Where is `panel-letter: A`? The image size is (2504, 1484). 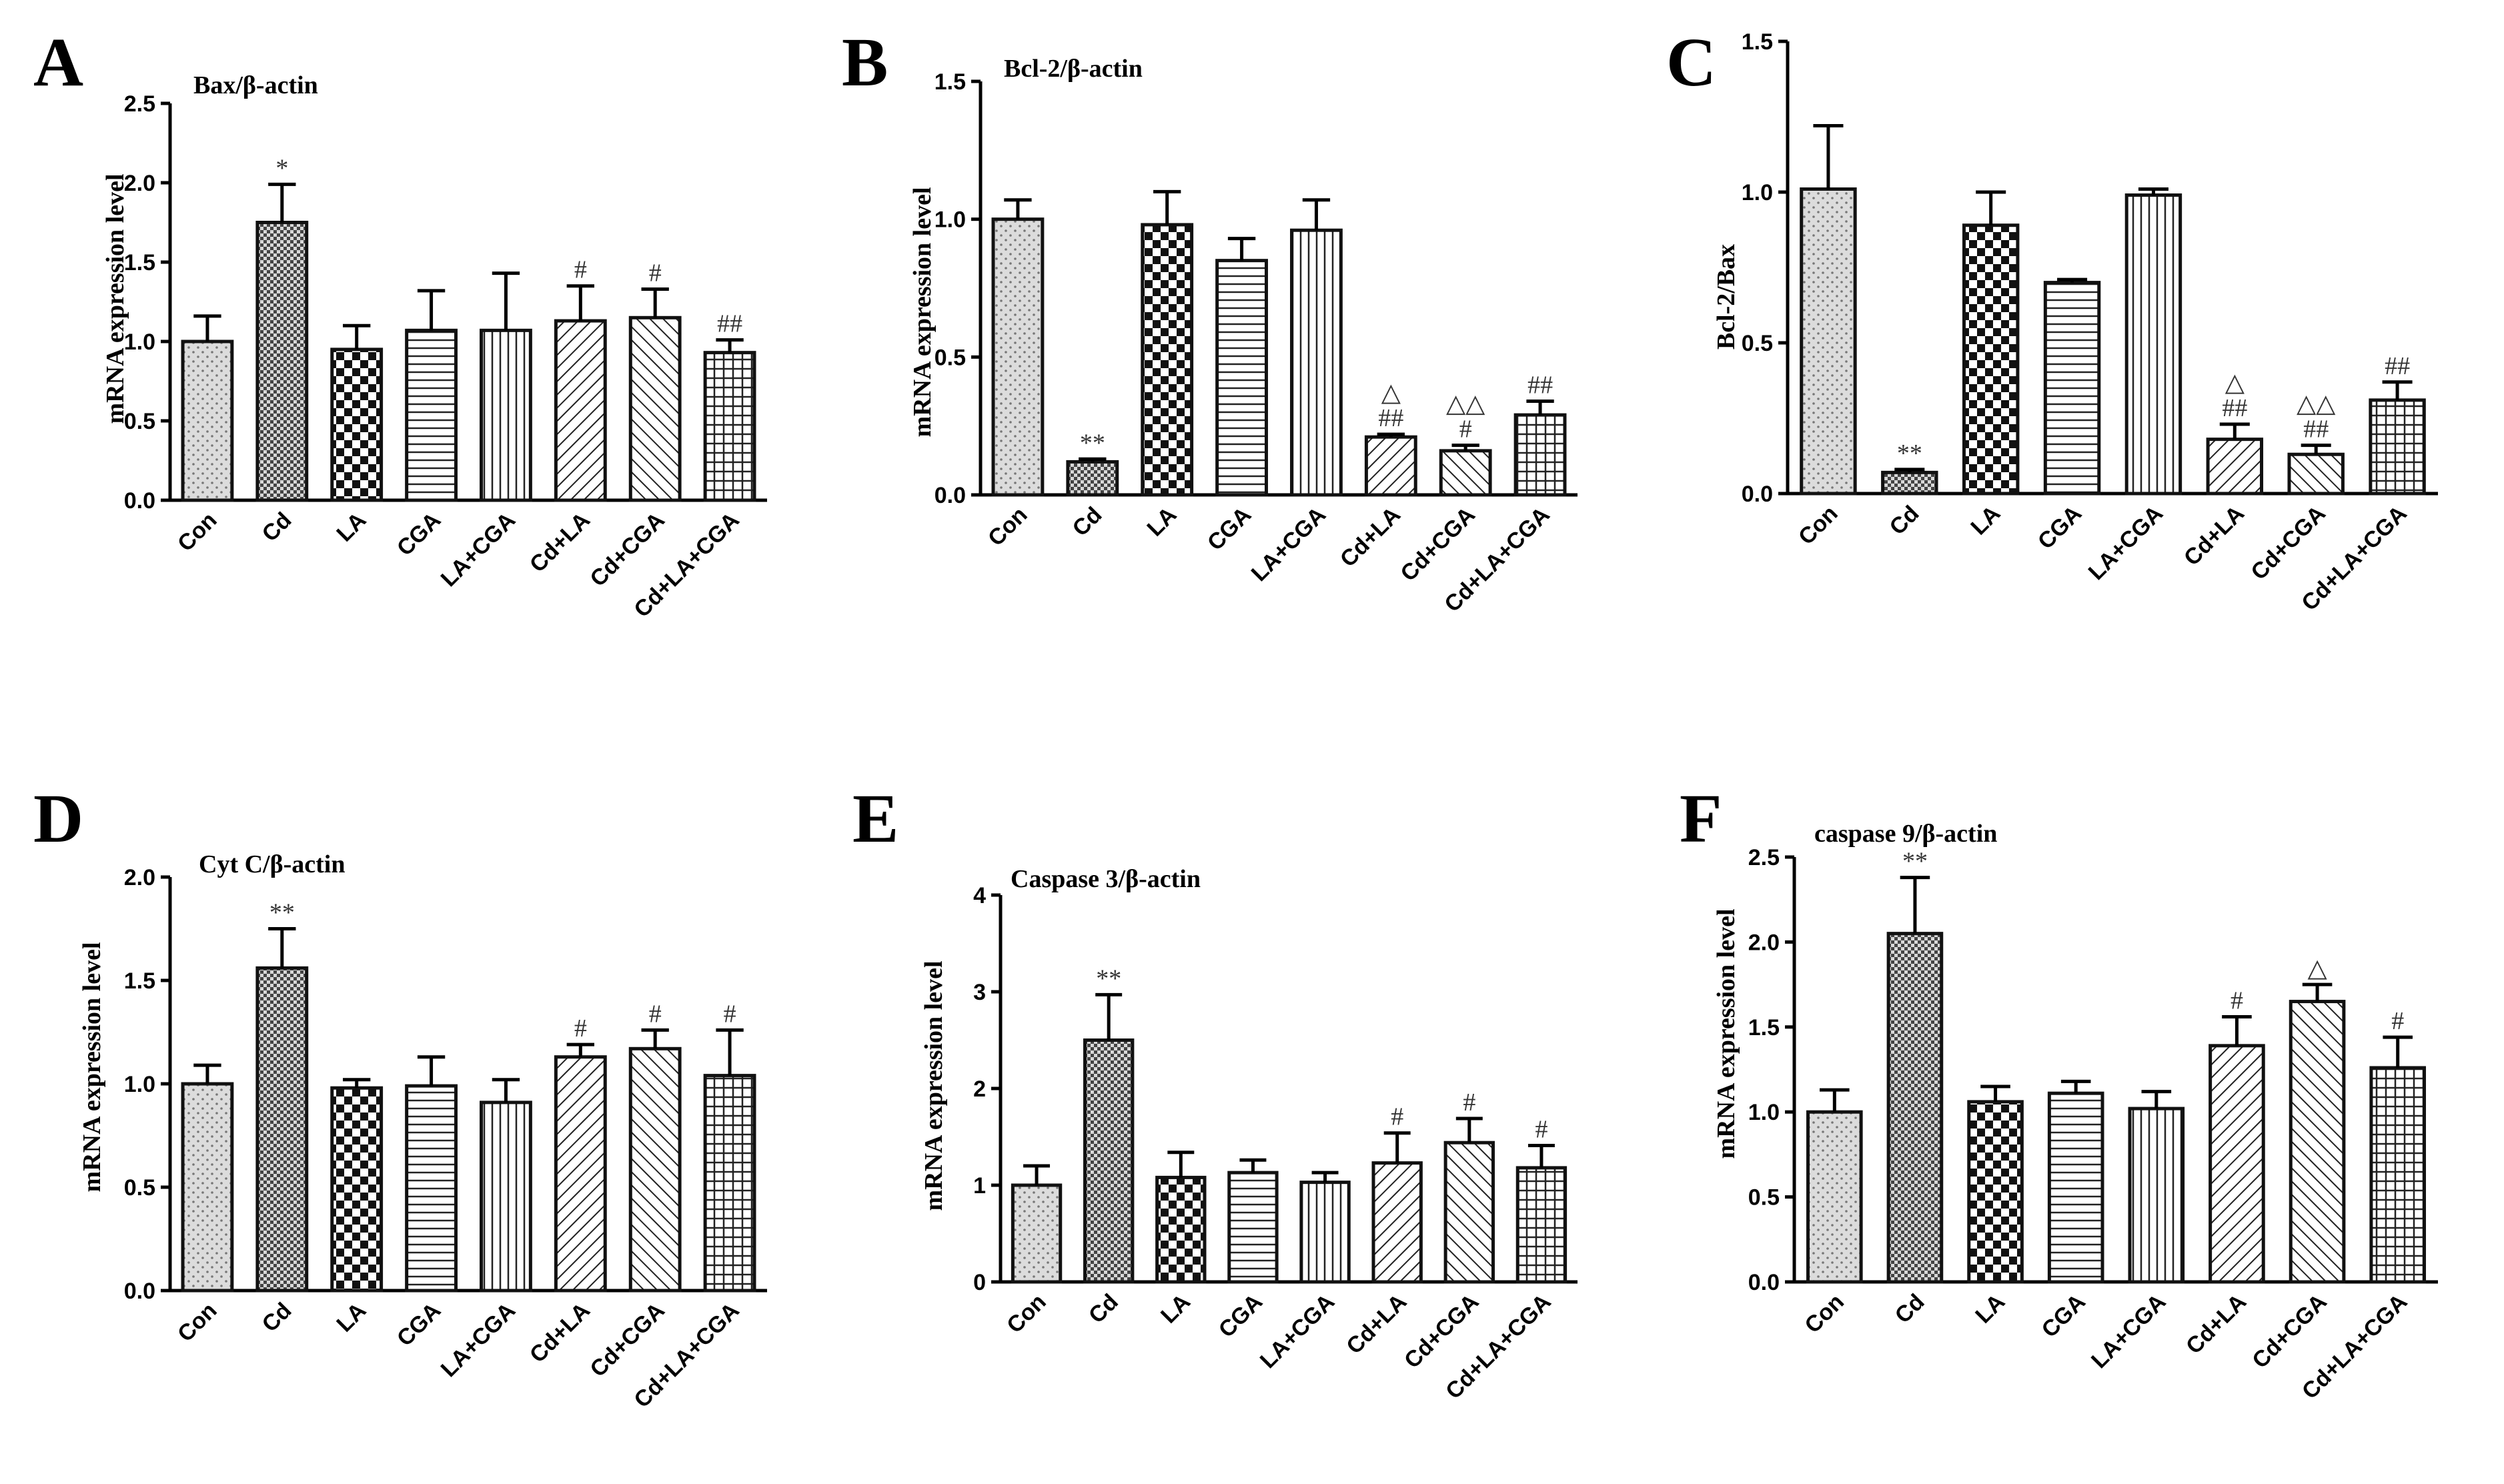 panel-letter: A is located at coordinates (58, 62).